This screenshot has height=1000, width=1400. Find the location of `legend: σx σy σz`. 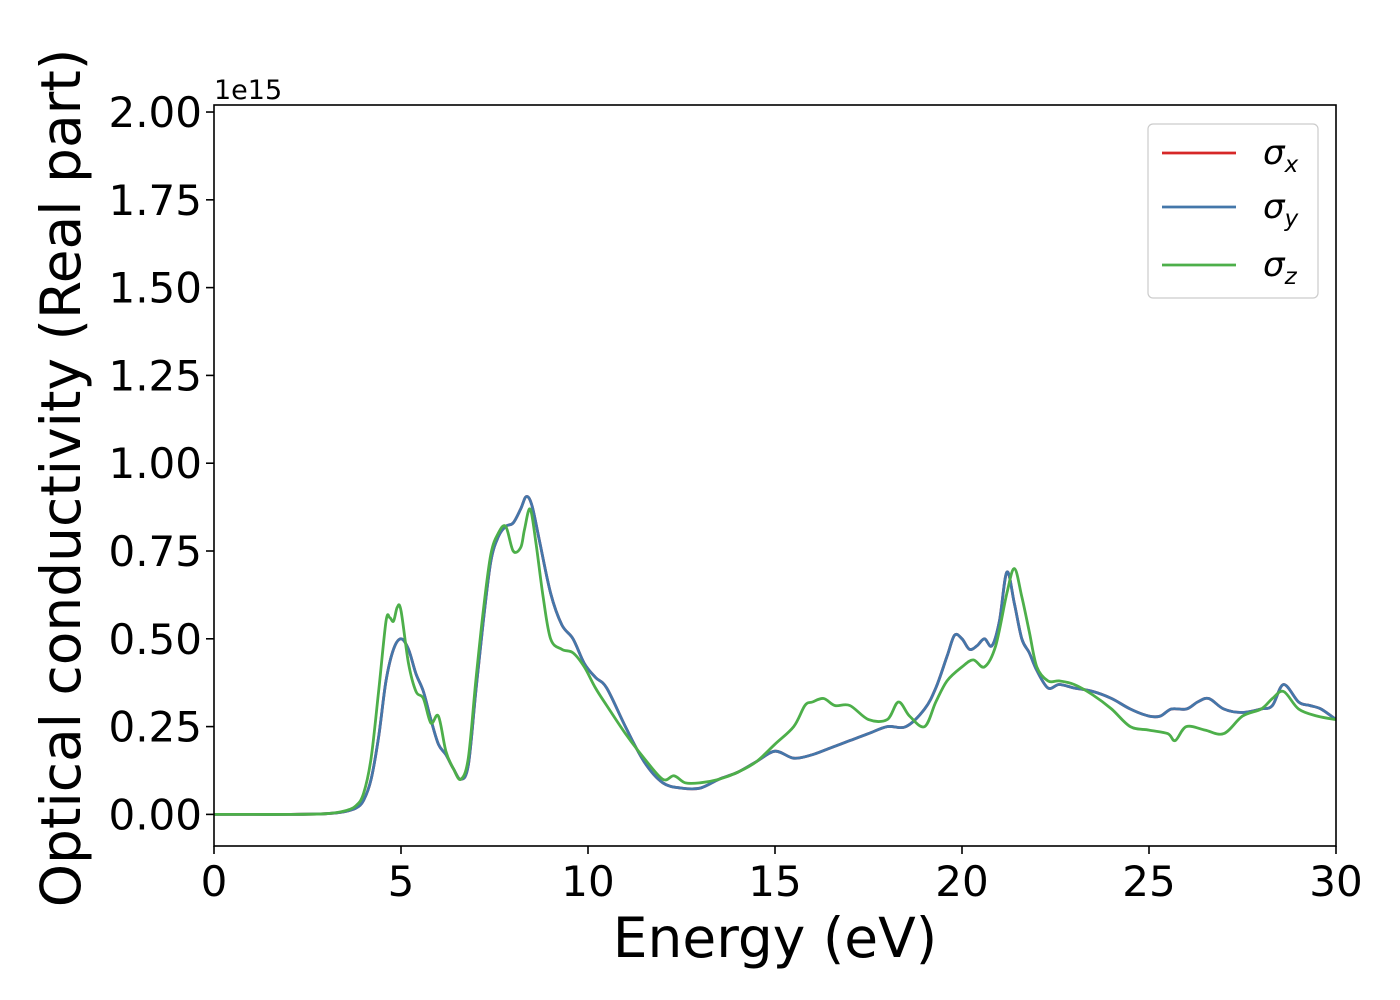

legend: σx σy σz is located at coordinates (1233, 211).